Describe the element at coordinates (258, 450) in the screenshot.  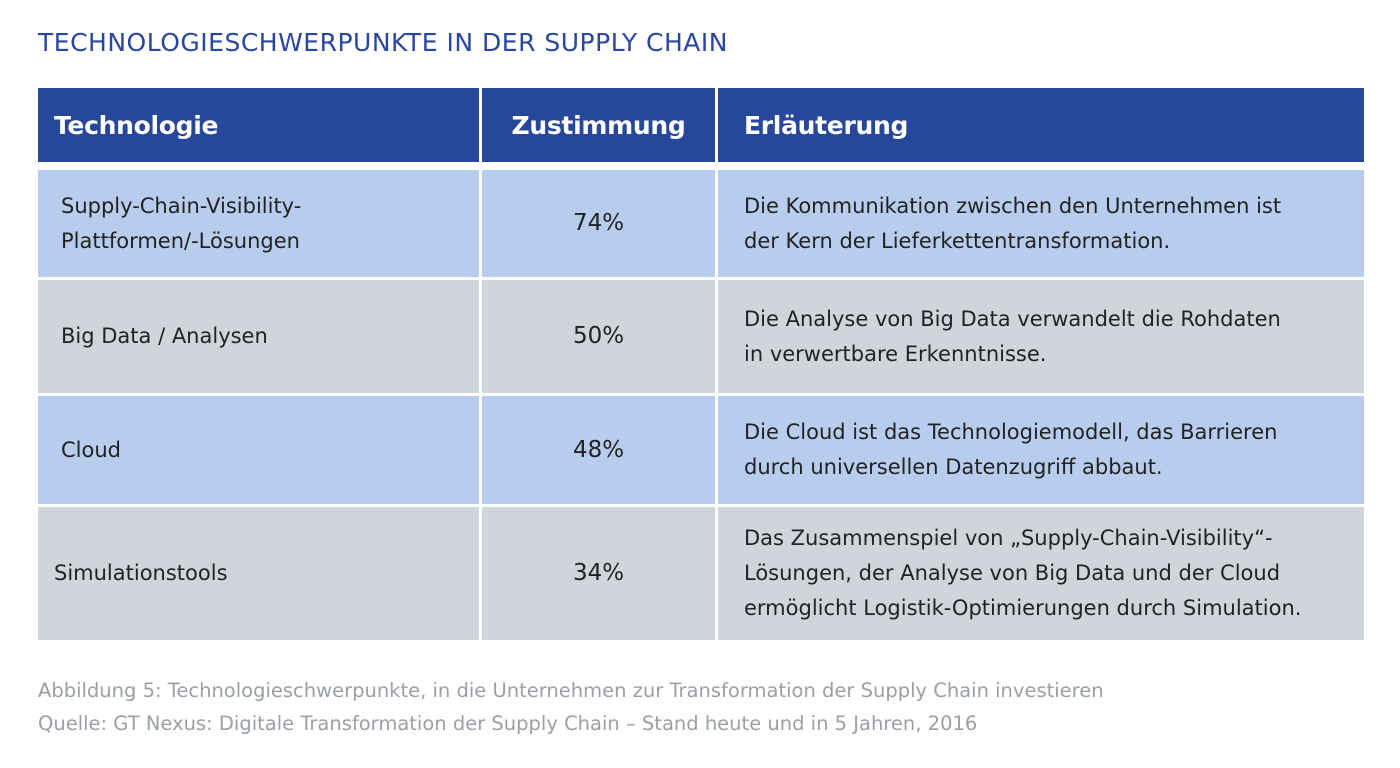
I see `technology-name: Cloud` at that location.